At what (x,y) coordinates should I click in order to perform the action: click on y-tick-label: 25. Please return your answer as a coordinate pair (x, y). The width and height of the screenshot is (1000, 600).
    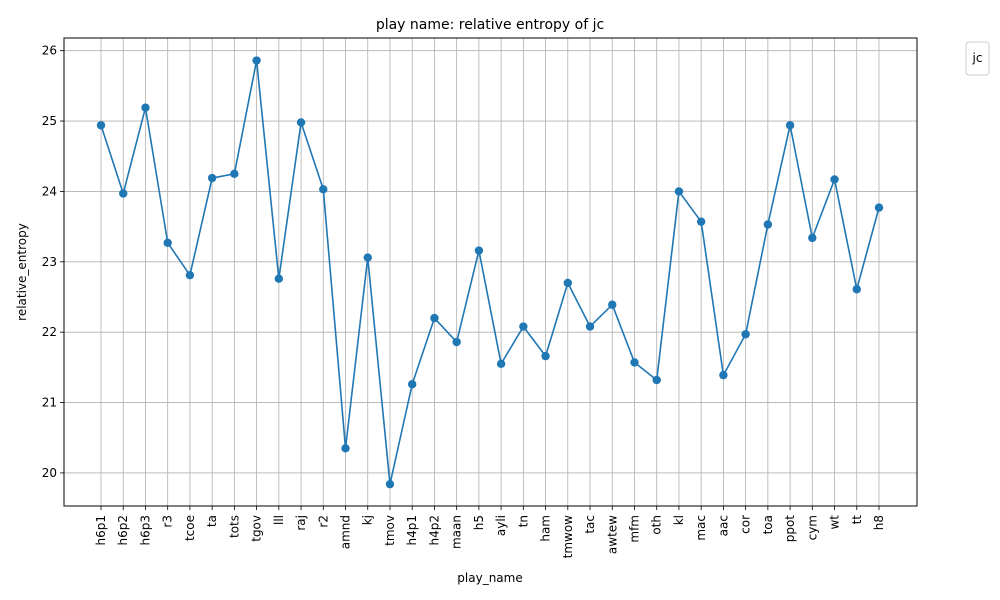
    Looking at the image, I should click on (49, 121).